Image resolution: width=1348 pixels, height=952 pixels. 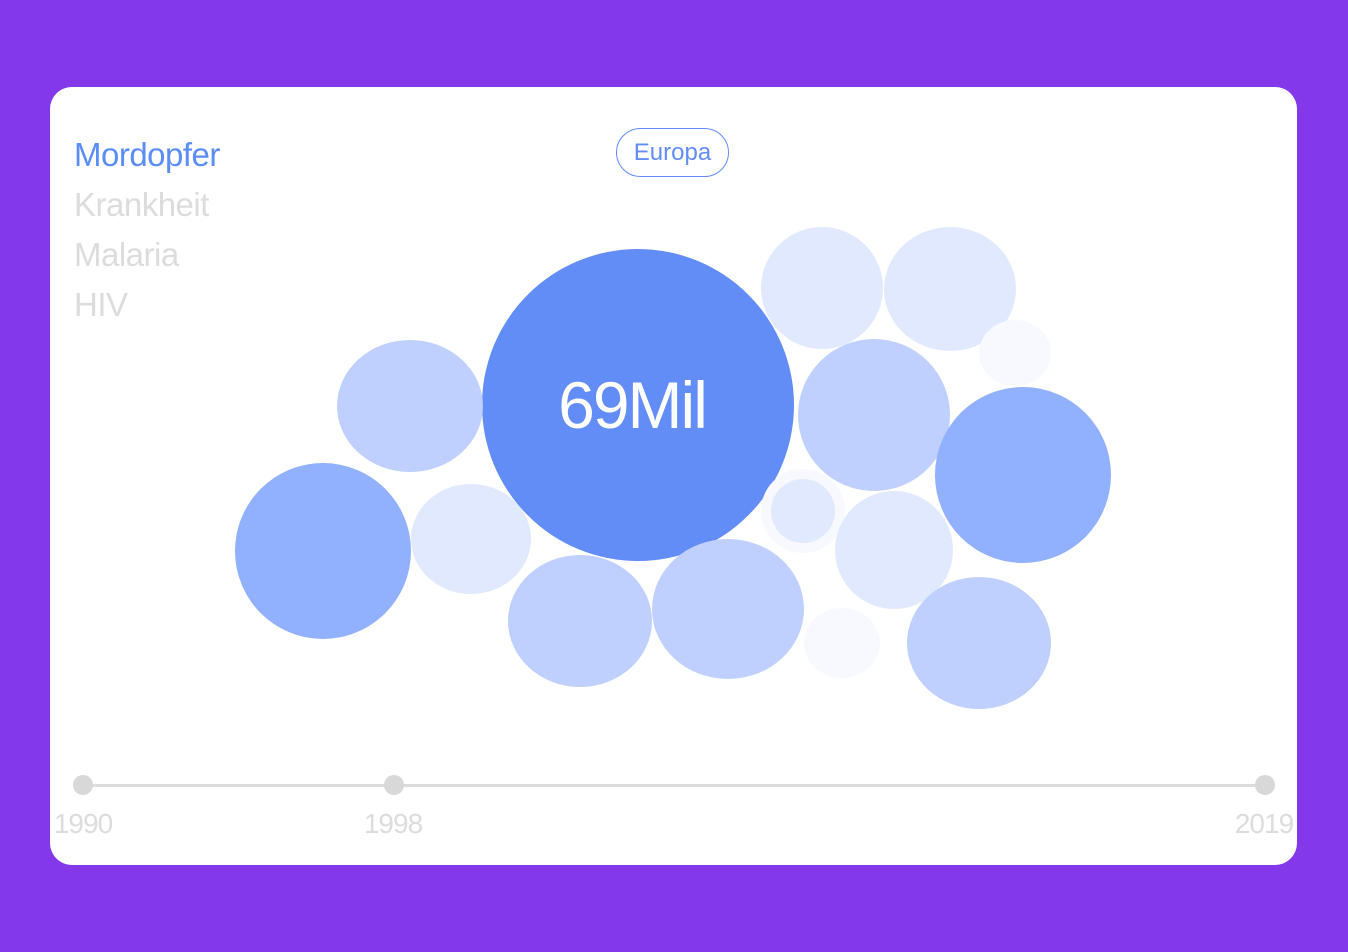 What do you see at coordinates (1265, 785) in the screenshot?
I see `timeline-dot-2019` at bounding box center [1265, 785].